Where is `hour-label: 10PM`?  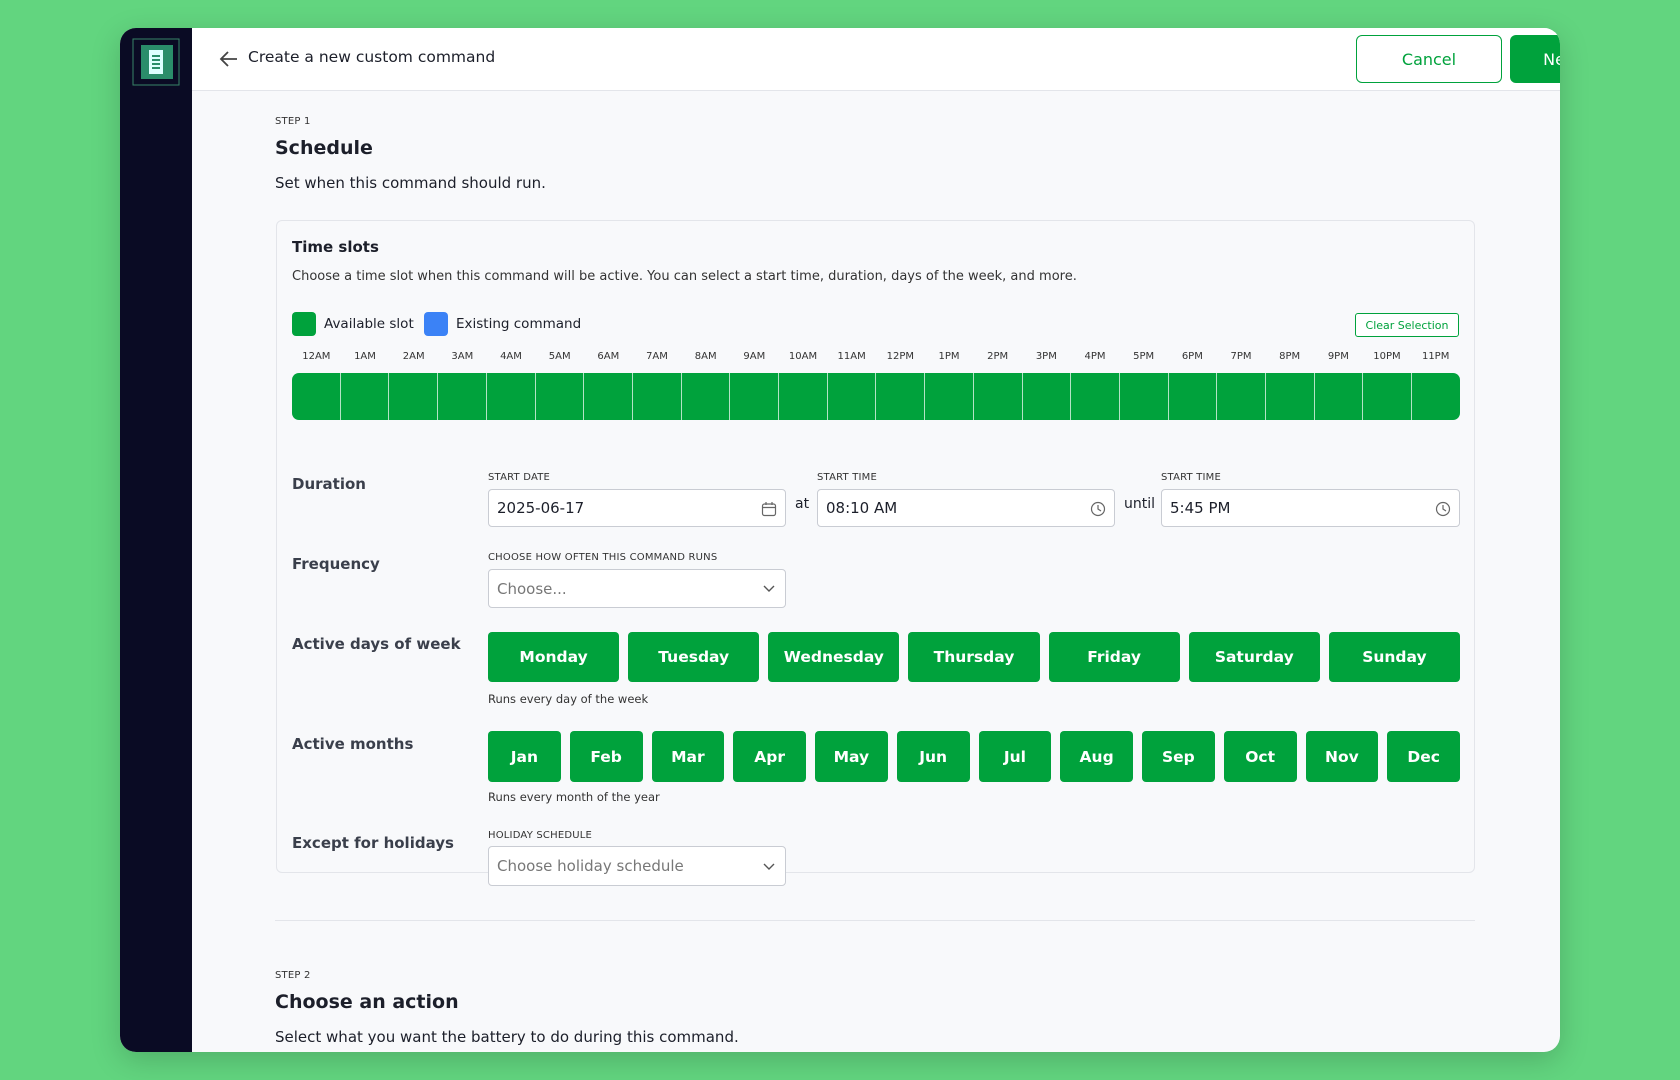 hour-label: 10PM is located at coordinates (1387, 356).